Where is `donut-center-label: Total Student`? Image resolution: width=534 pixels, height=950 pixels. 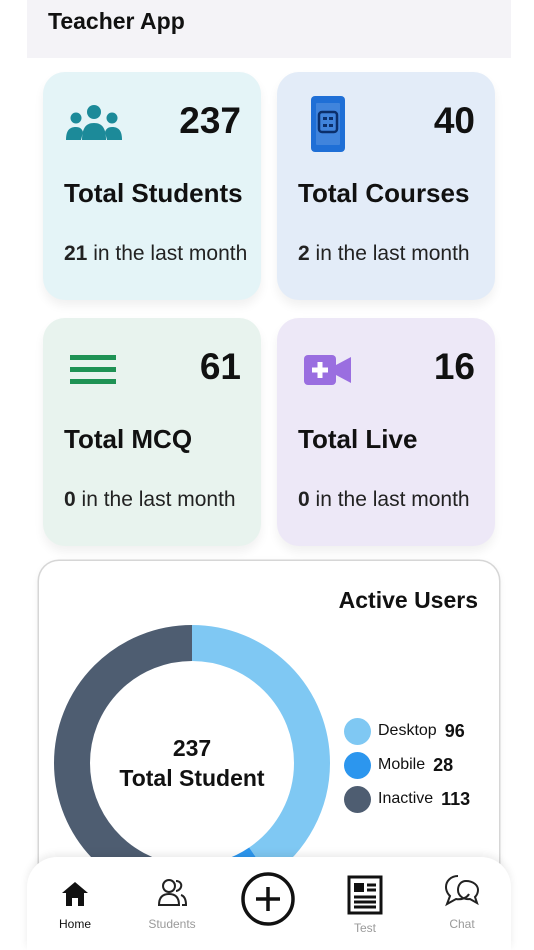
donut-center-label: Total Student is located at coordinates (192, 778).